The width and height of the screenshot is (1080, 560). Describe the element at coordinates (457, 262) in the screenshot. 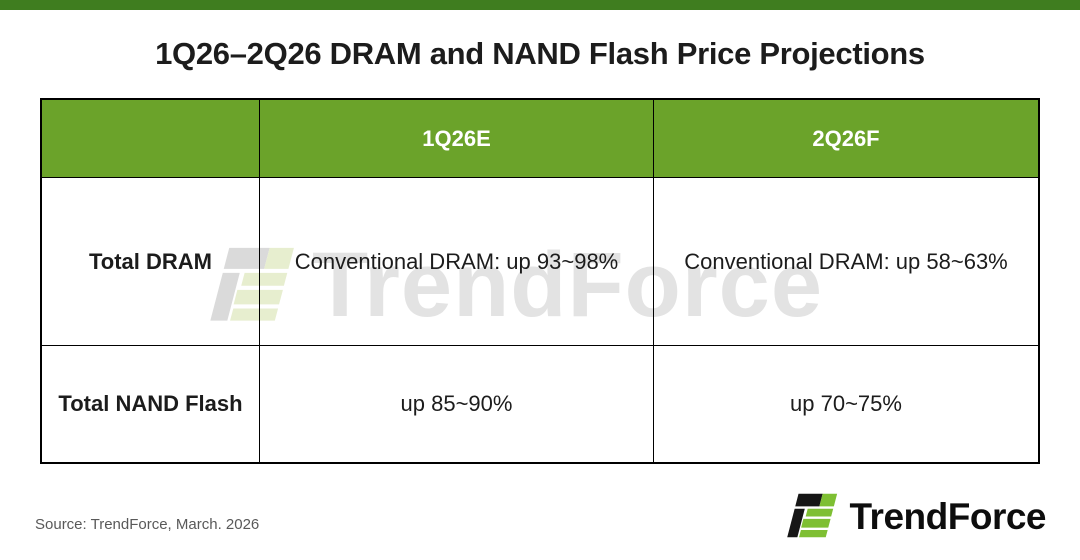

I see `cell-dram-1q26e: Conventional DRAM: up 93~98%` at that location.